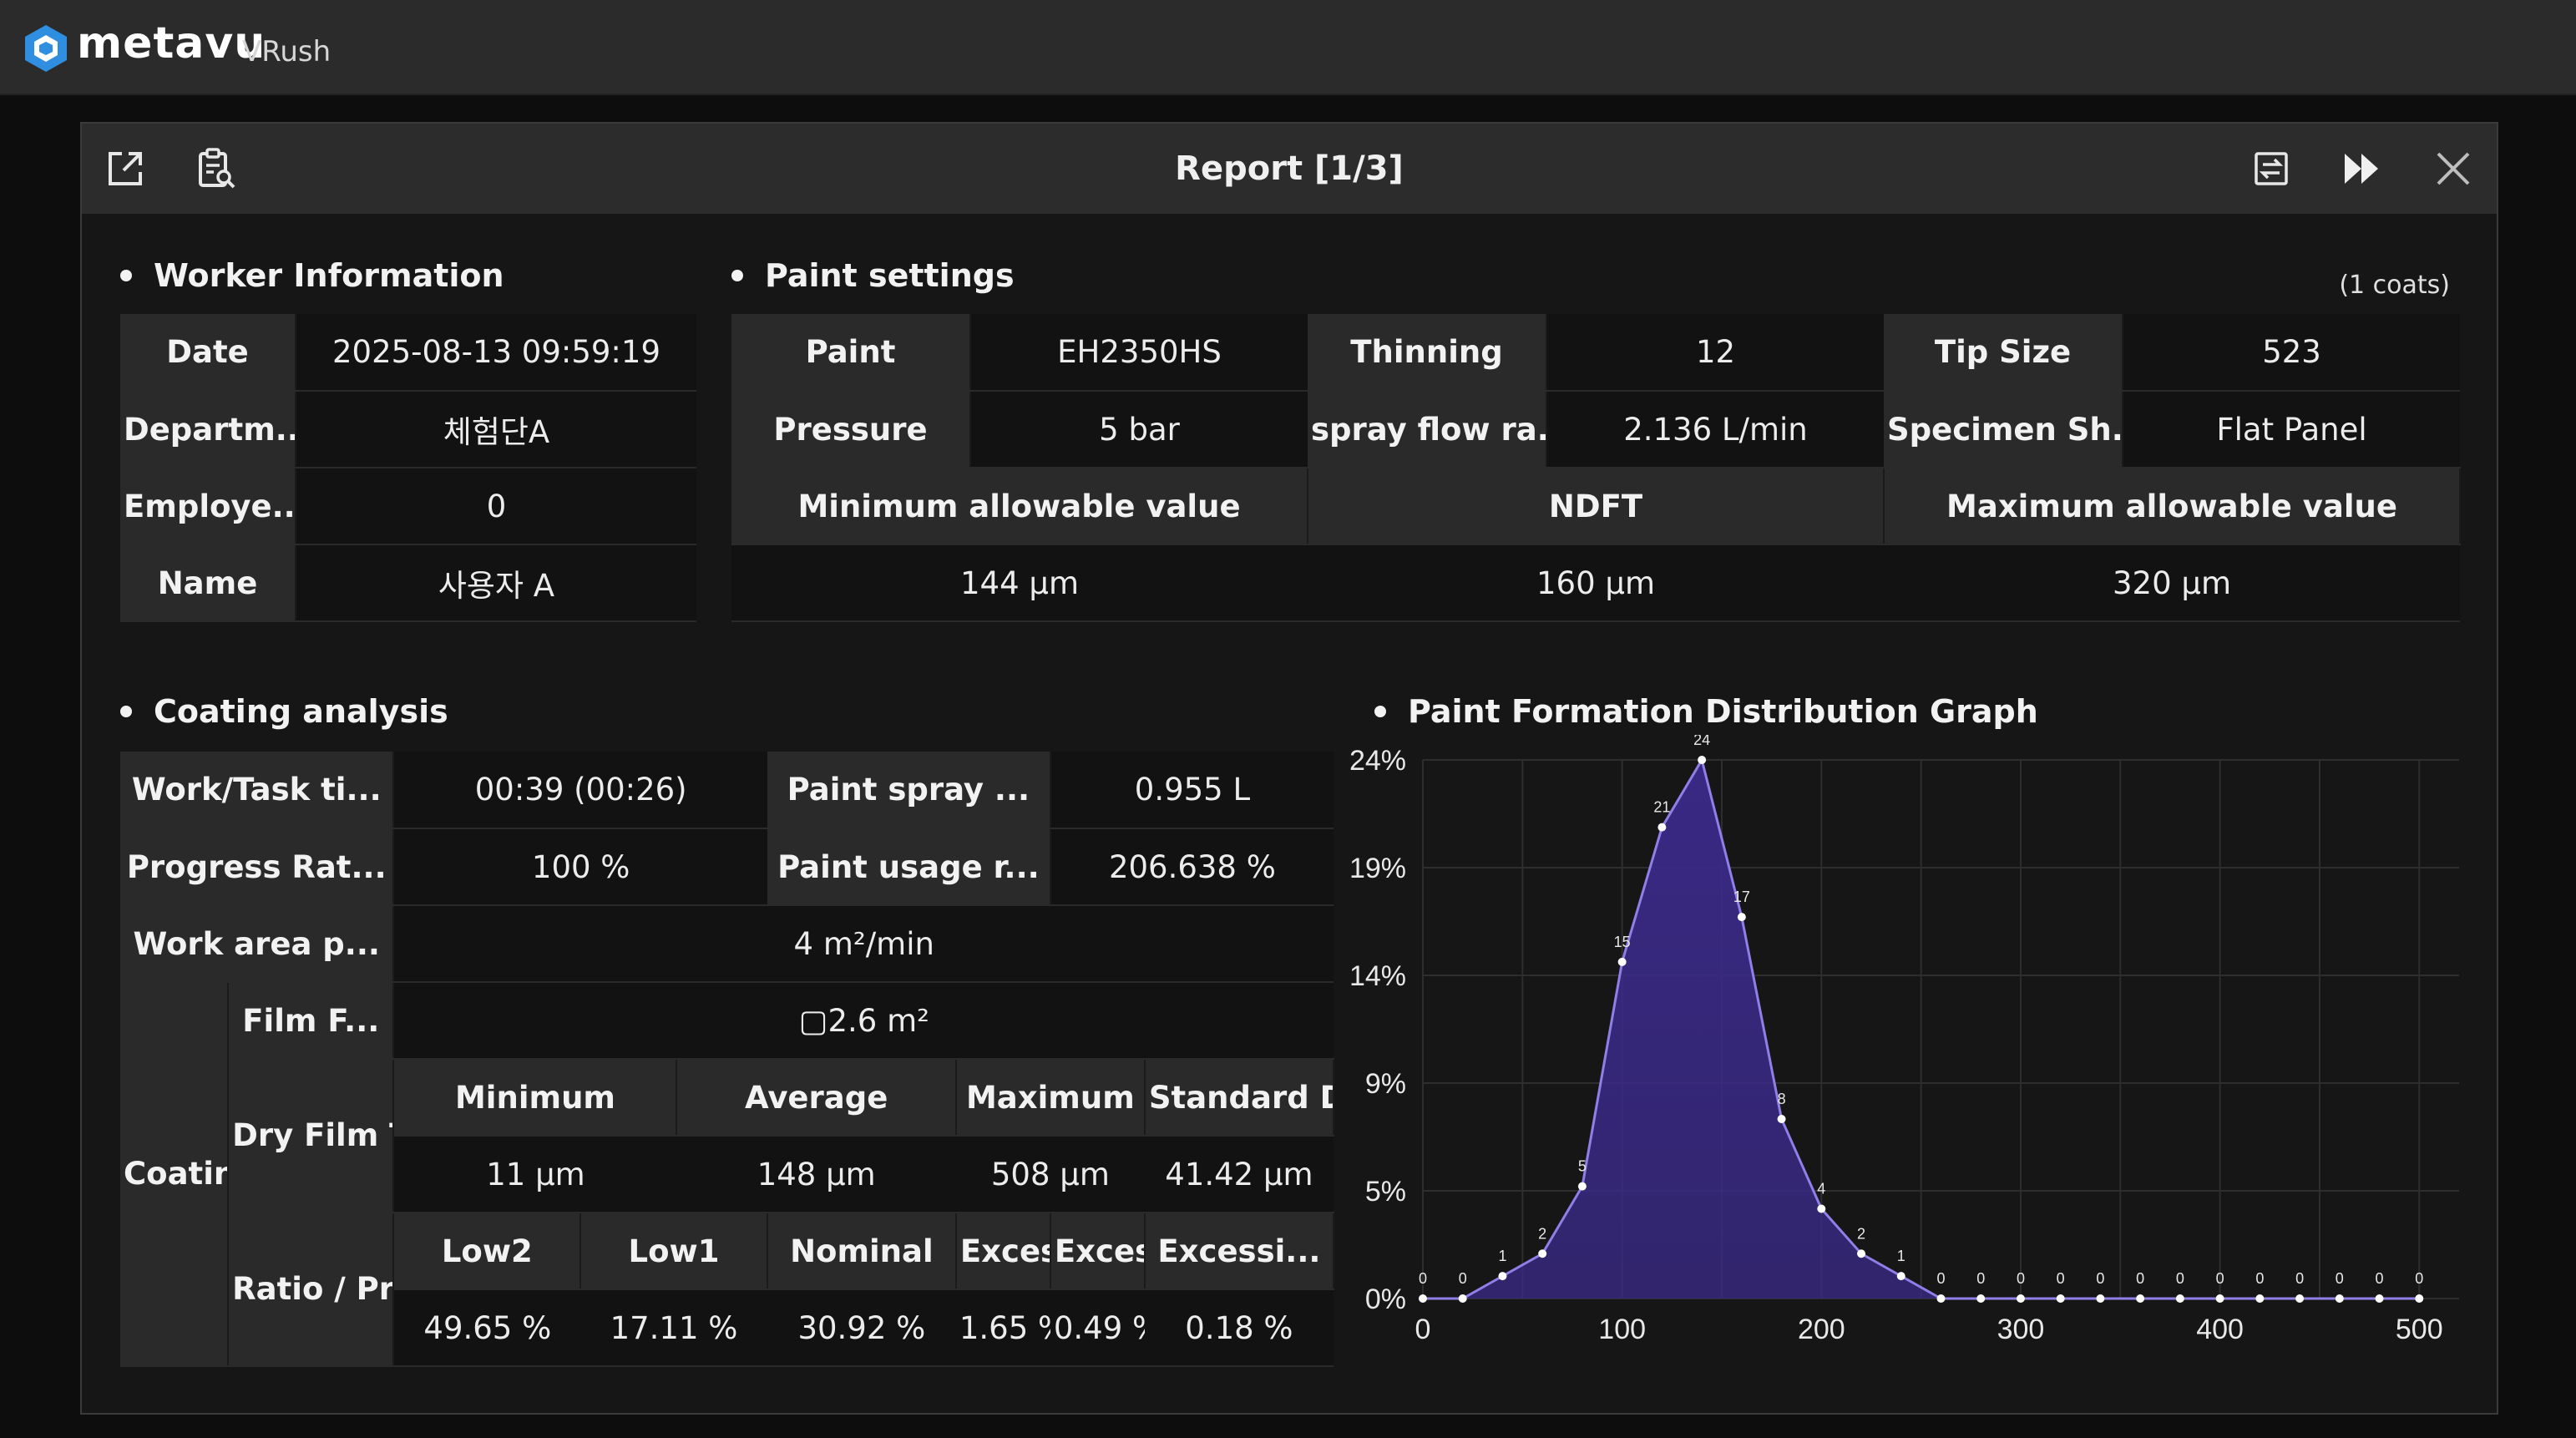 This screenshot has width=2576, height=1438. Describe the element at coordinates (816, 1174) in the screenshot. I see `dft-value: 148 μm` at that location.